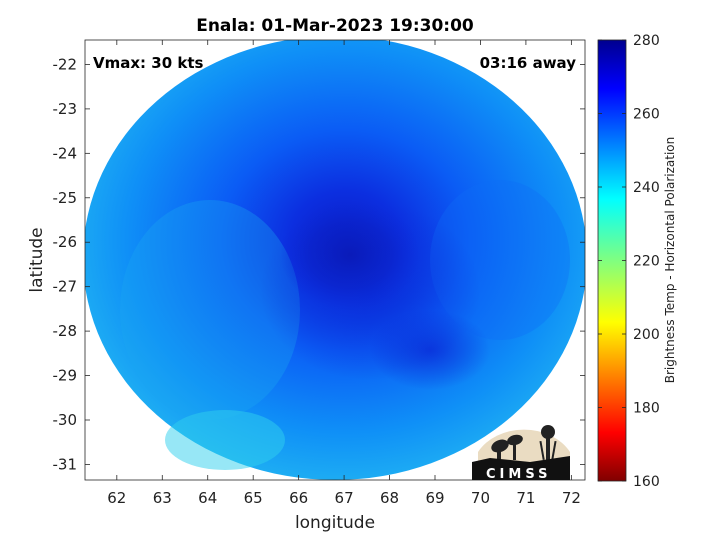 The width and height of the screenshot is (720, 540). I want to click on y-tick-label: -31, so click(65, 464).